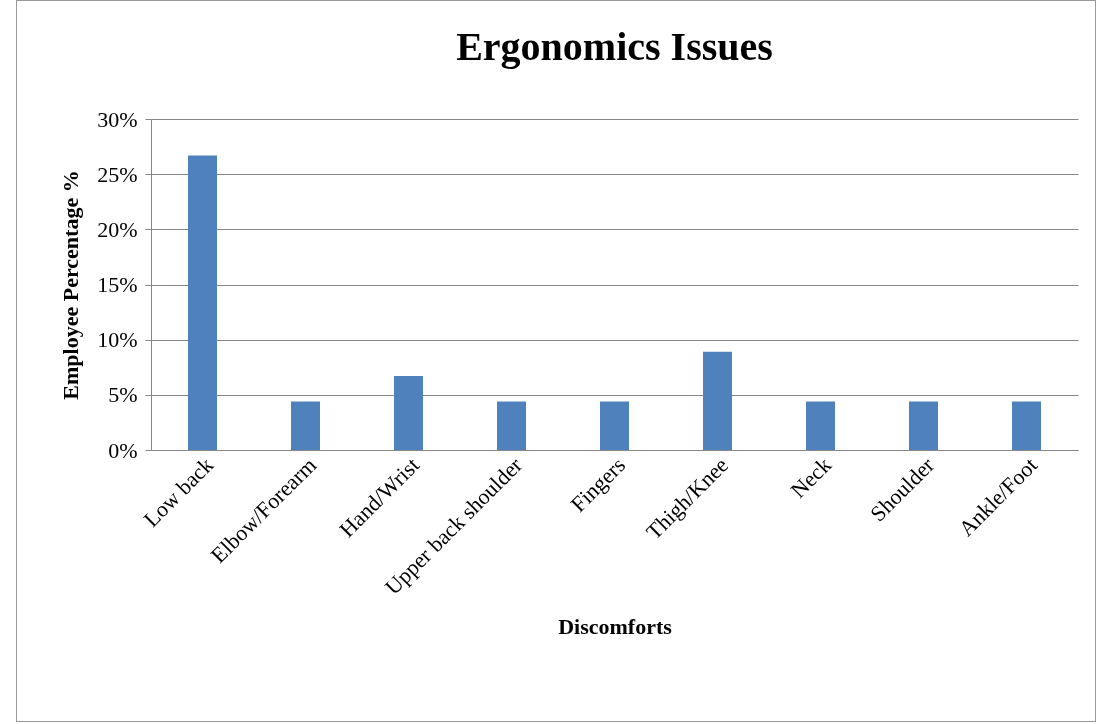  Describe the element at coordinates (71, 285) in the screenshot. I see `y-axis-title: Employee Percentage %` at that location.